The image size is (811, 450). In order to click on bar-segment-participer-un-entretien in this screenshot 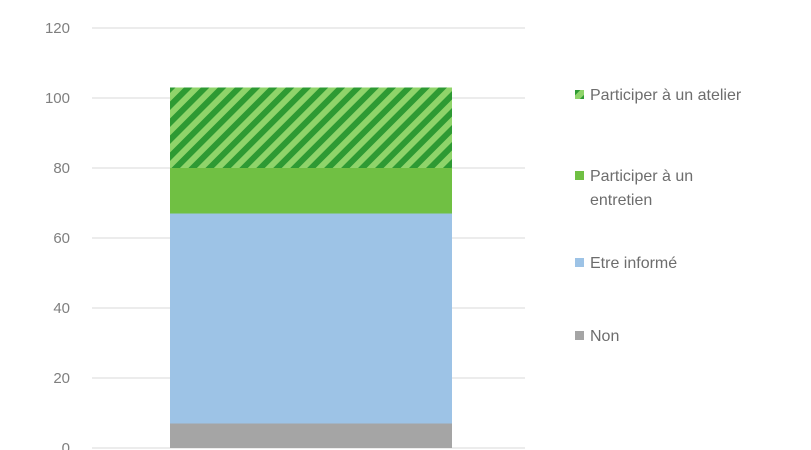, I will do `click(311, 191)`.